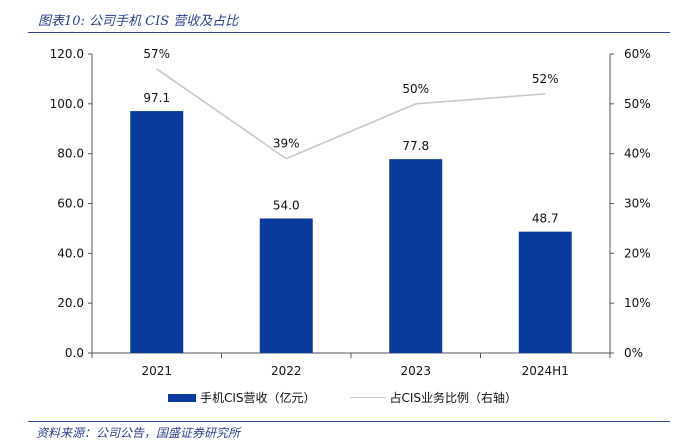 The height and width of the screenshot is (441, 685). I want to click on left-tick-label: 40.0, so click(70, 253).